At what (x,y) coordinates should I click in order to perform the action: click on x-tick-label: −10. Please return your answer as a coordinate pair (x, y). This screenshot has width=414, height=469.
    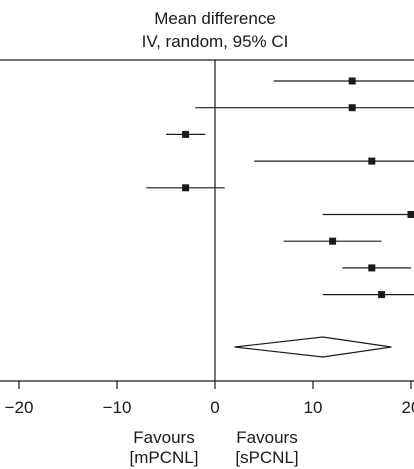
    Looking at the image, I should click on (117, 407).